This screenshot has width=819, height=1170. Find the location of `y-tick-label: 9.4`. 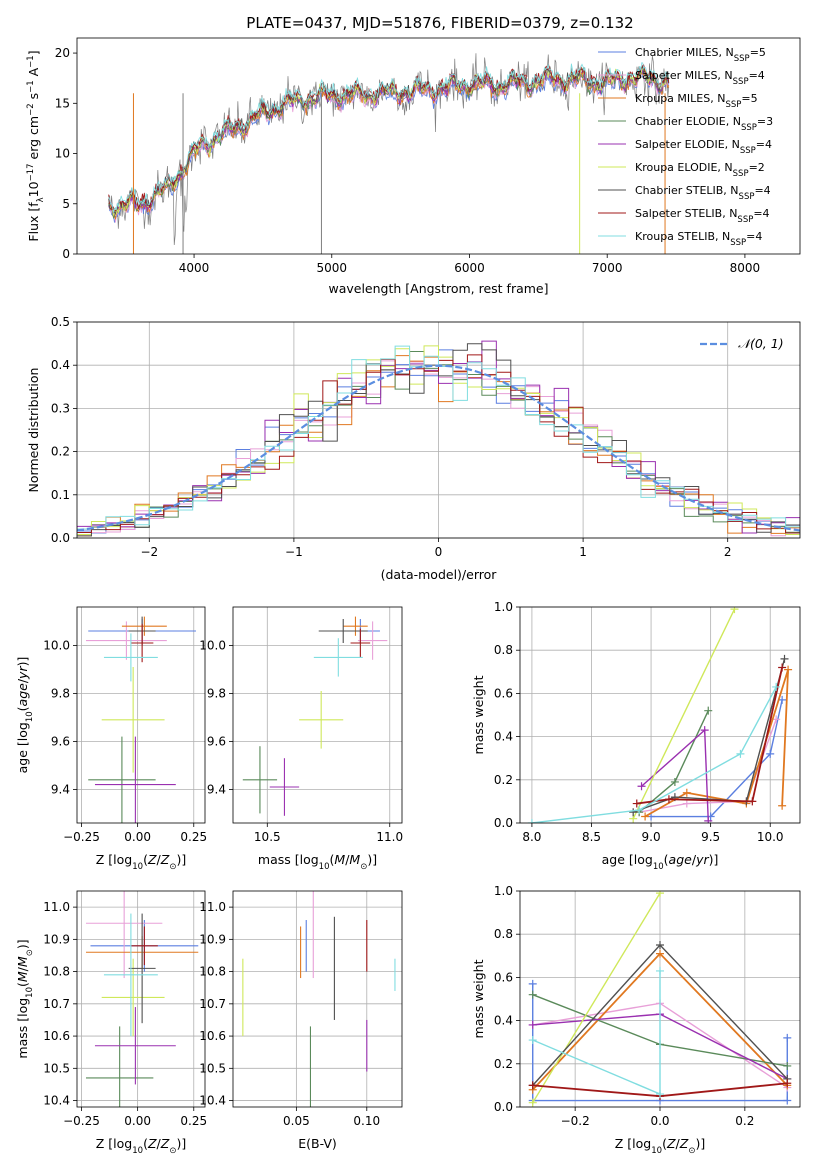

y-tick-label: 9.4 is located at coordinates (60, 789).